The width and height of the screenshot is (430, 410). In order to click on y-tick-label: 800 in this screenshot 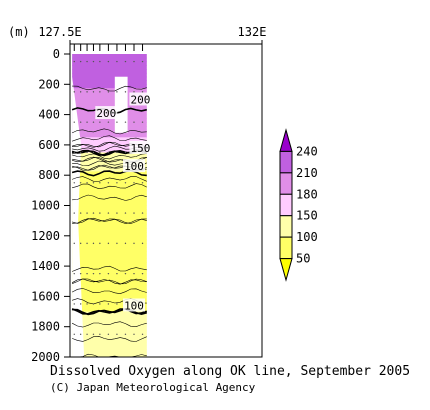, I will do `click(49, 175)`.